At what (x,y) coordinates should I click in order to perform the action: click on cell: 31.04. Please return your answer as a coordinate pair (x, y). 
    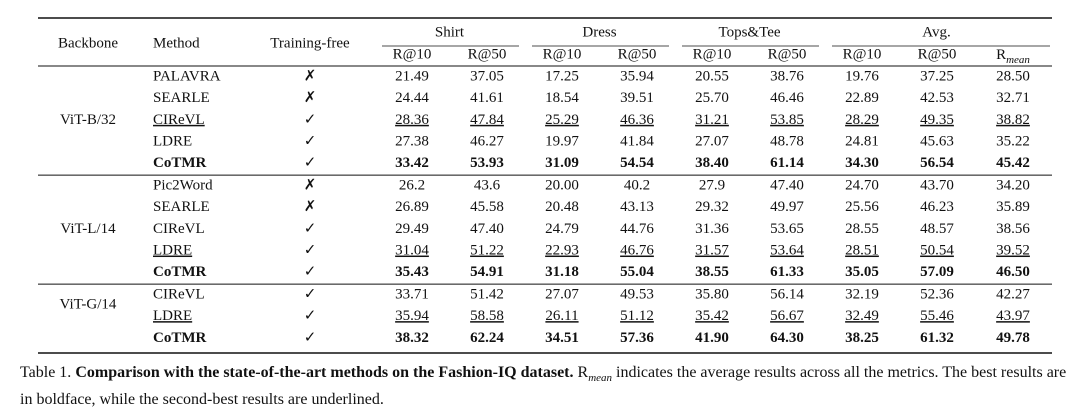
    Looking at the image, I should click on (412, 251).